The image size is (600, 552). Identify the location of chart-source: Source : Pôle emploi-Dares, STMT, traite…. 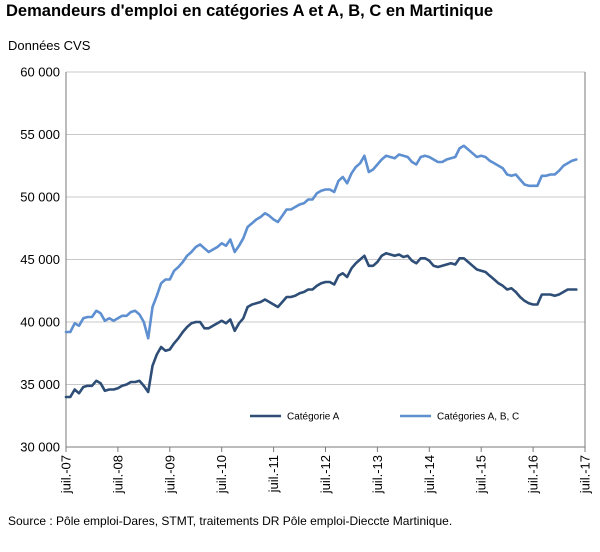
(230, 521).